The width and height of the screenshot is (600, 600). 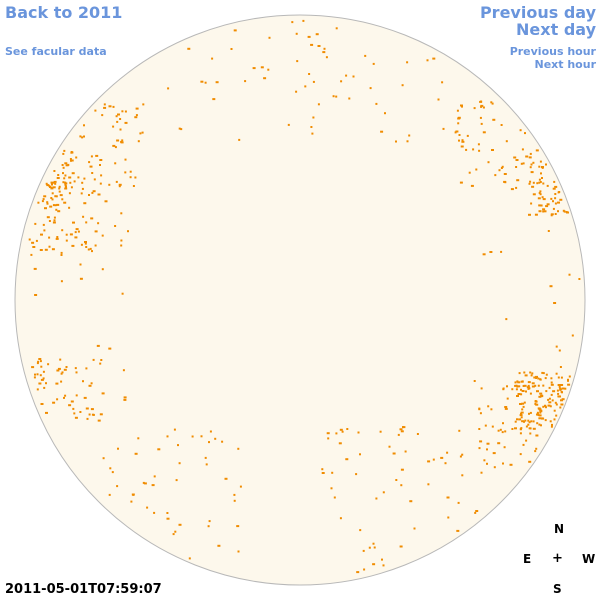 What do you see at coordinates (552, 51) in the screenshot?
I see `previous-hour-link: Previous hour` at bounding box center [552, 51].